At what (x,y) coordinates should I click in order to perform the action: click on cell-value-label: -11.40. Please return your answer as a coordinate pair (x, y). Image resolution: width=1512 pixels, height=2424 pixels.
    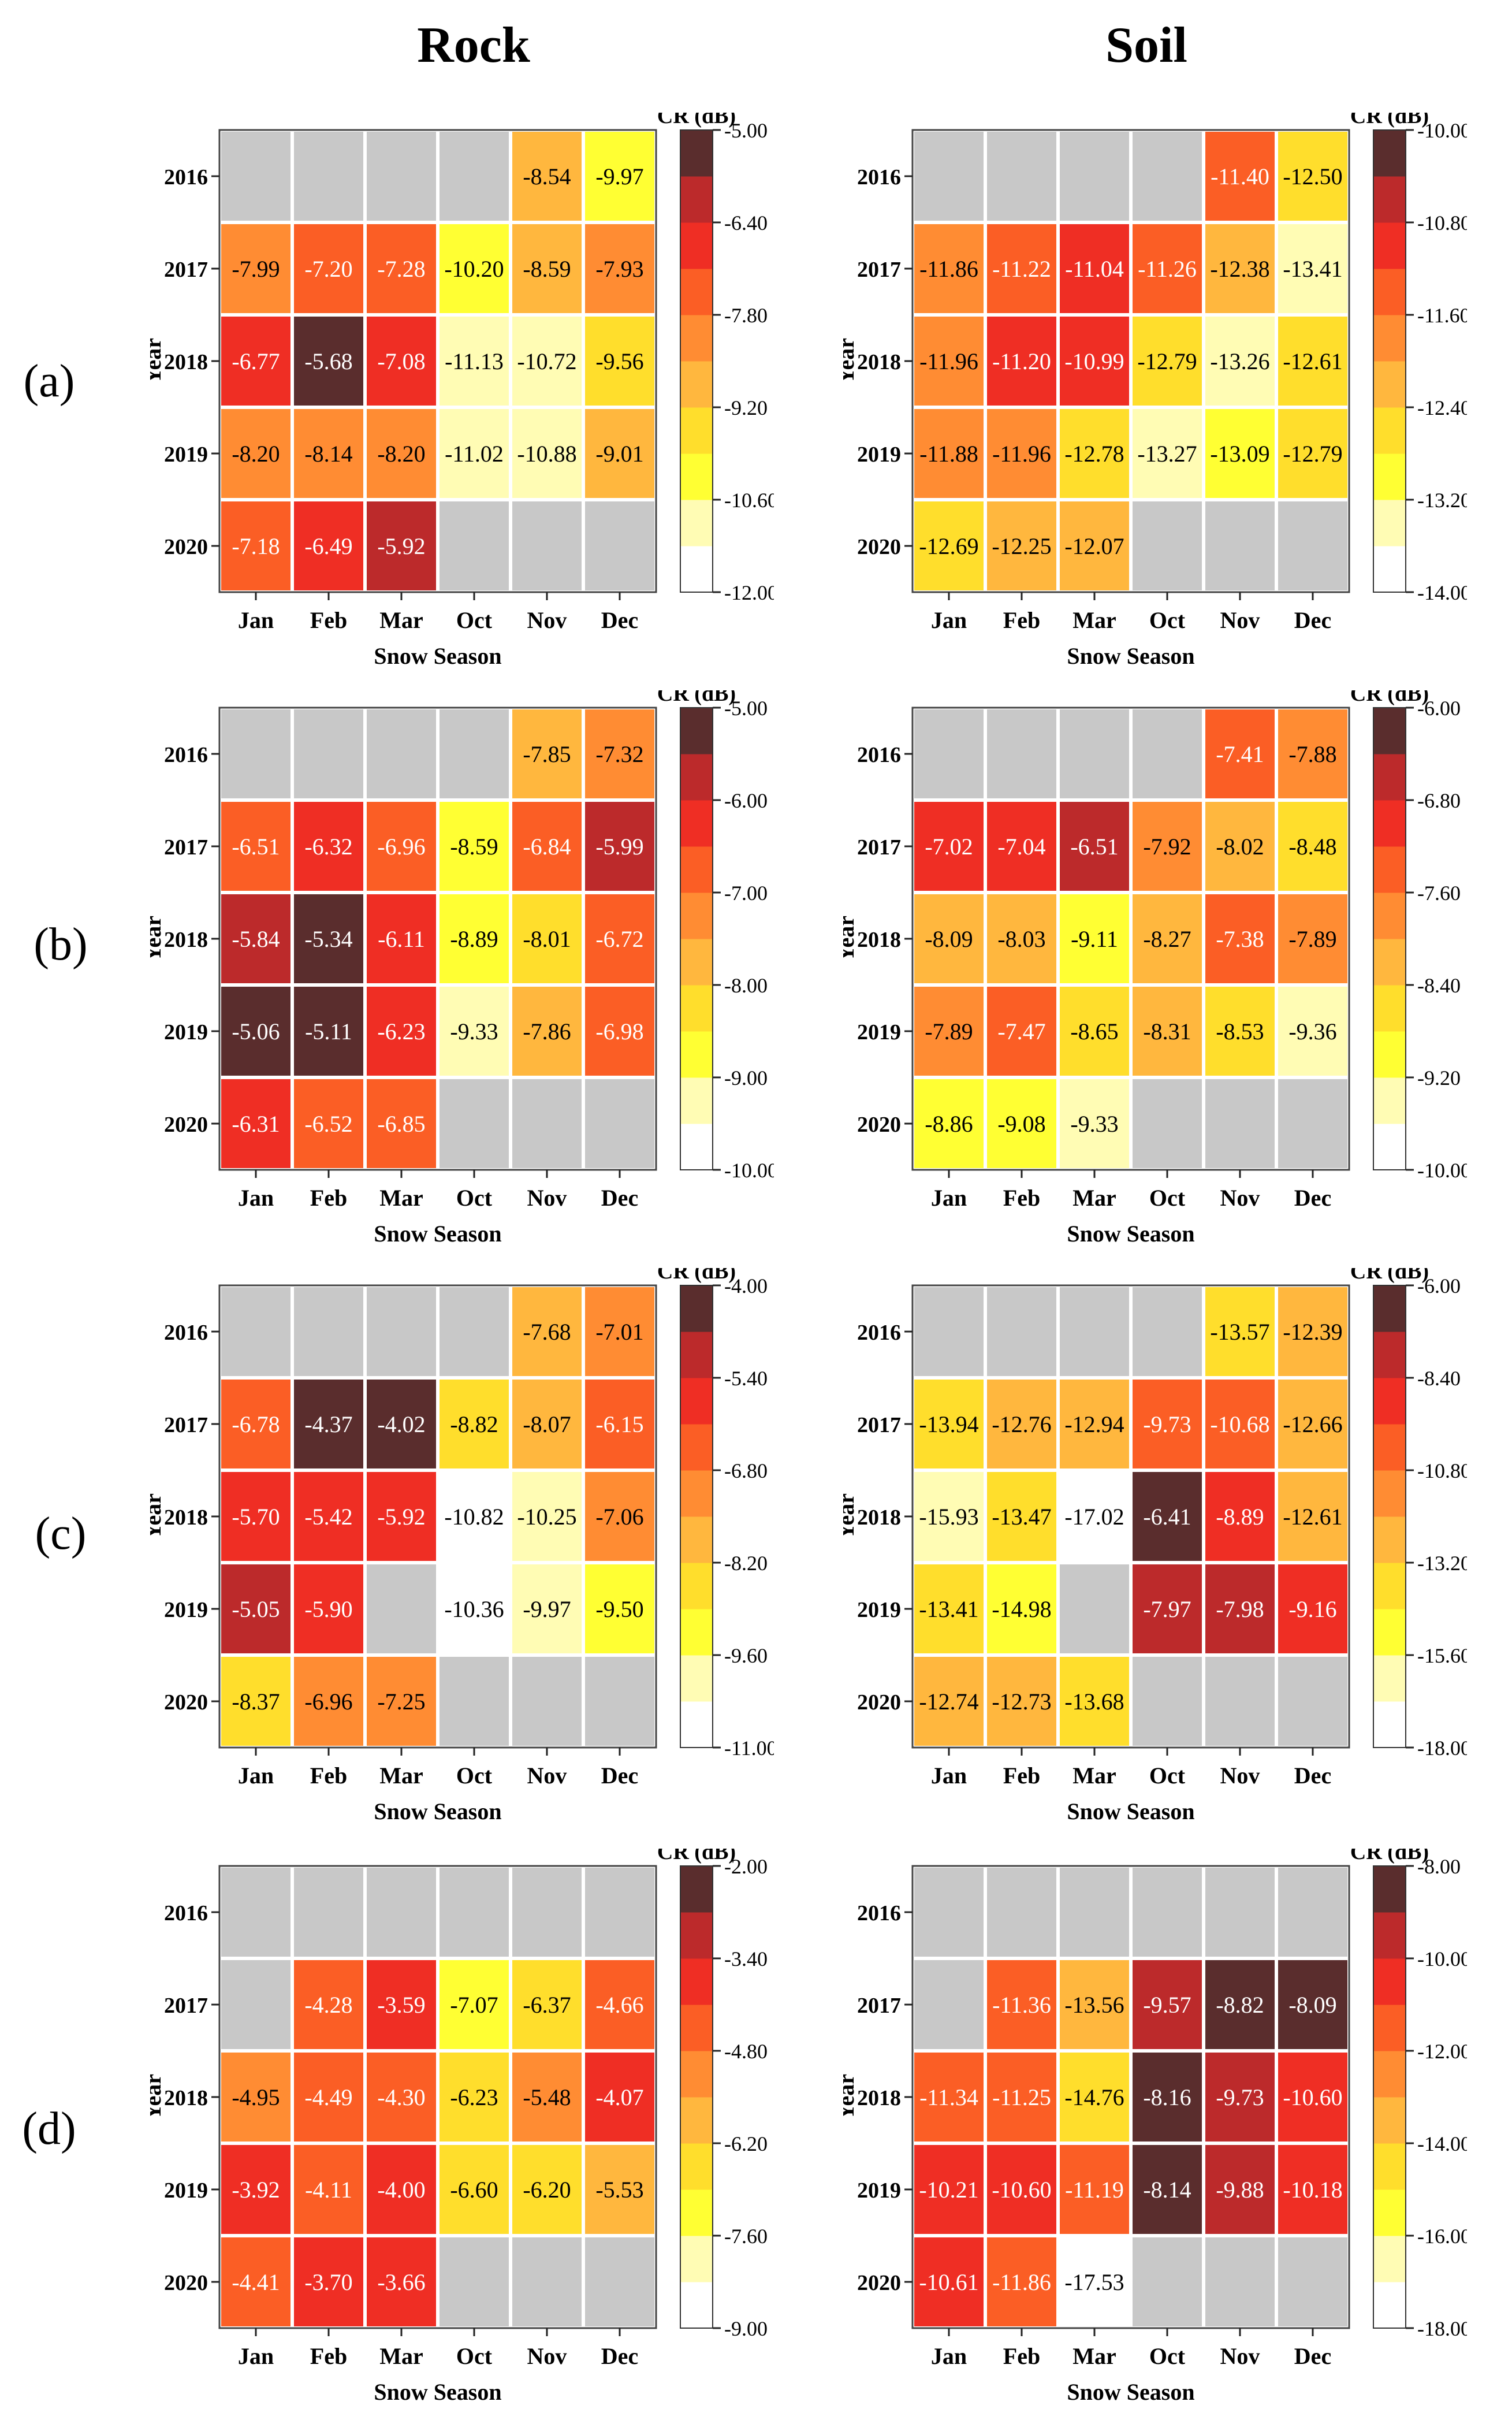
    Looking at the image, I should click on (1240, 176).